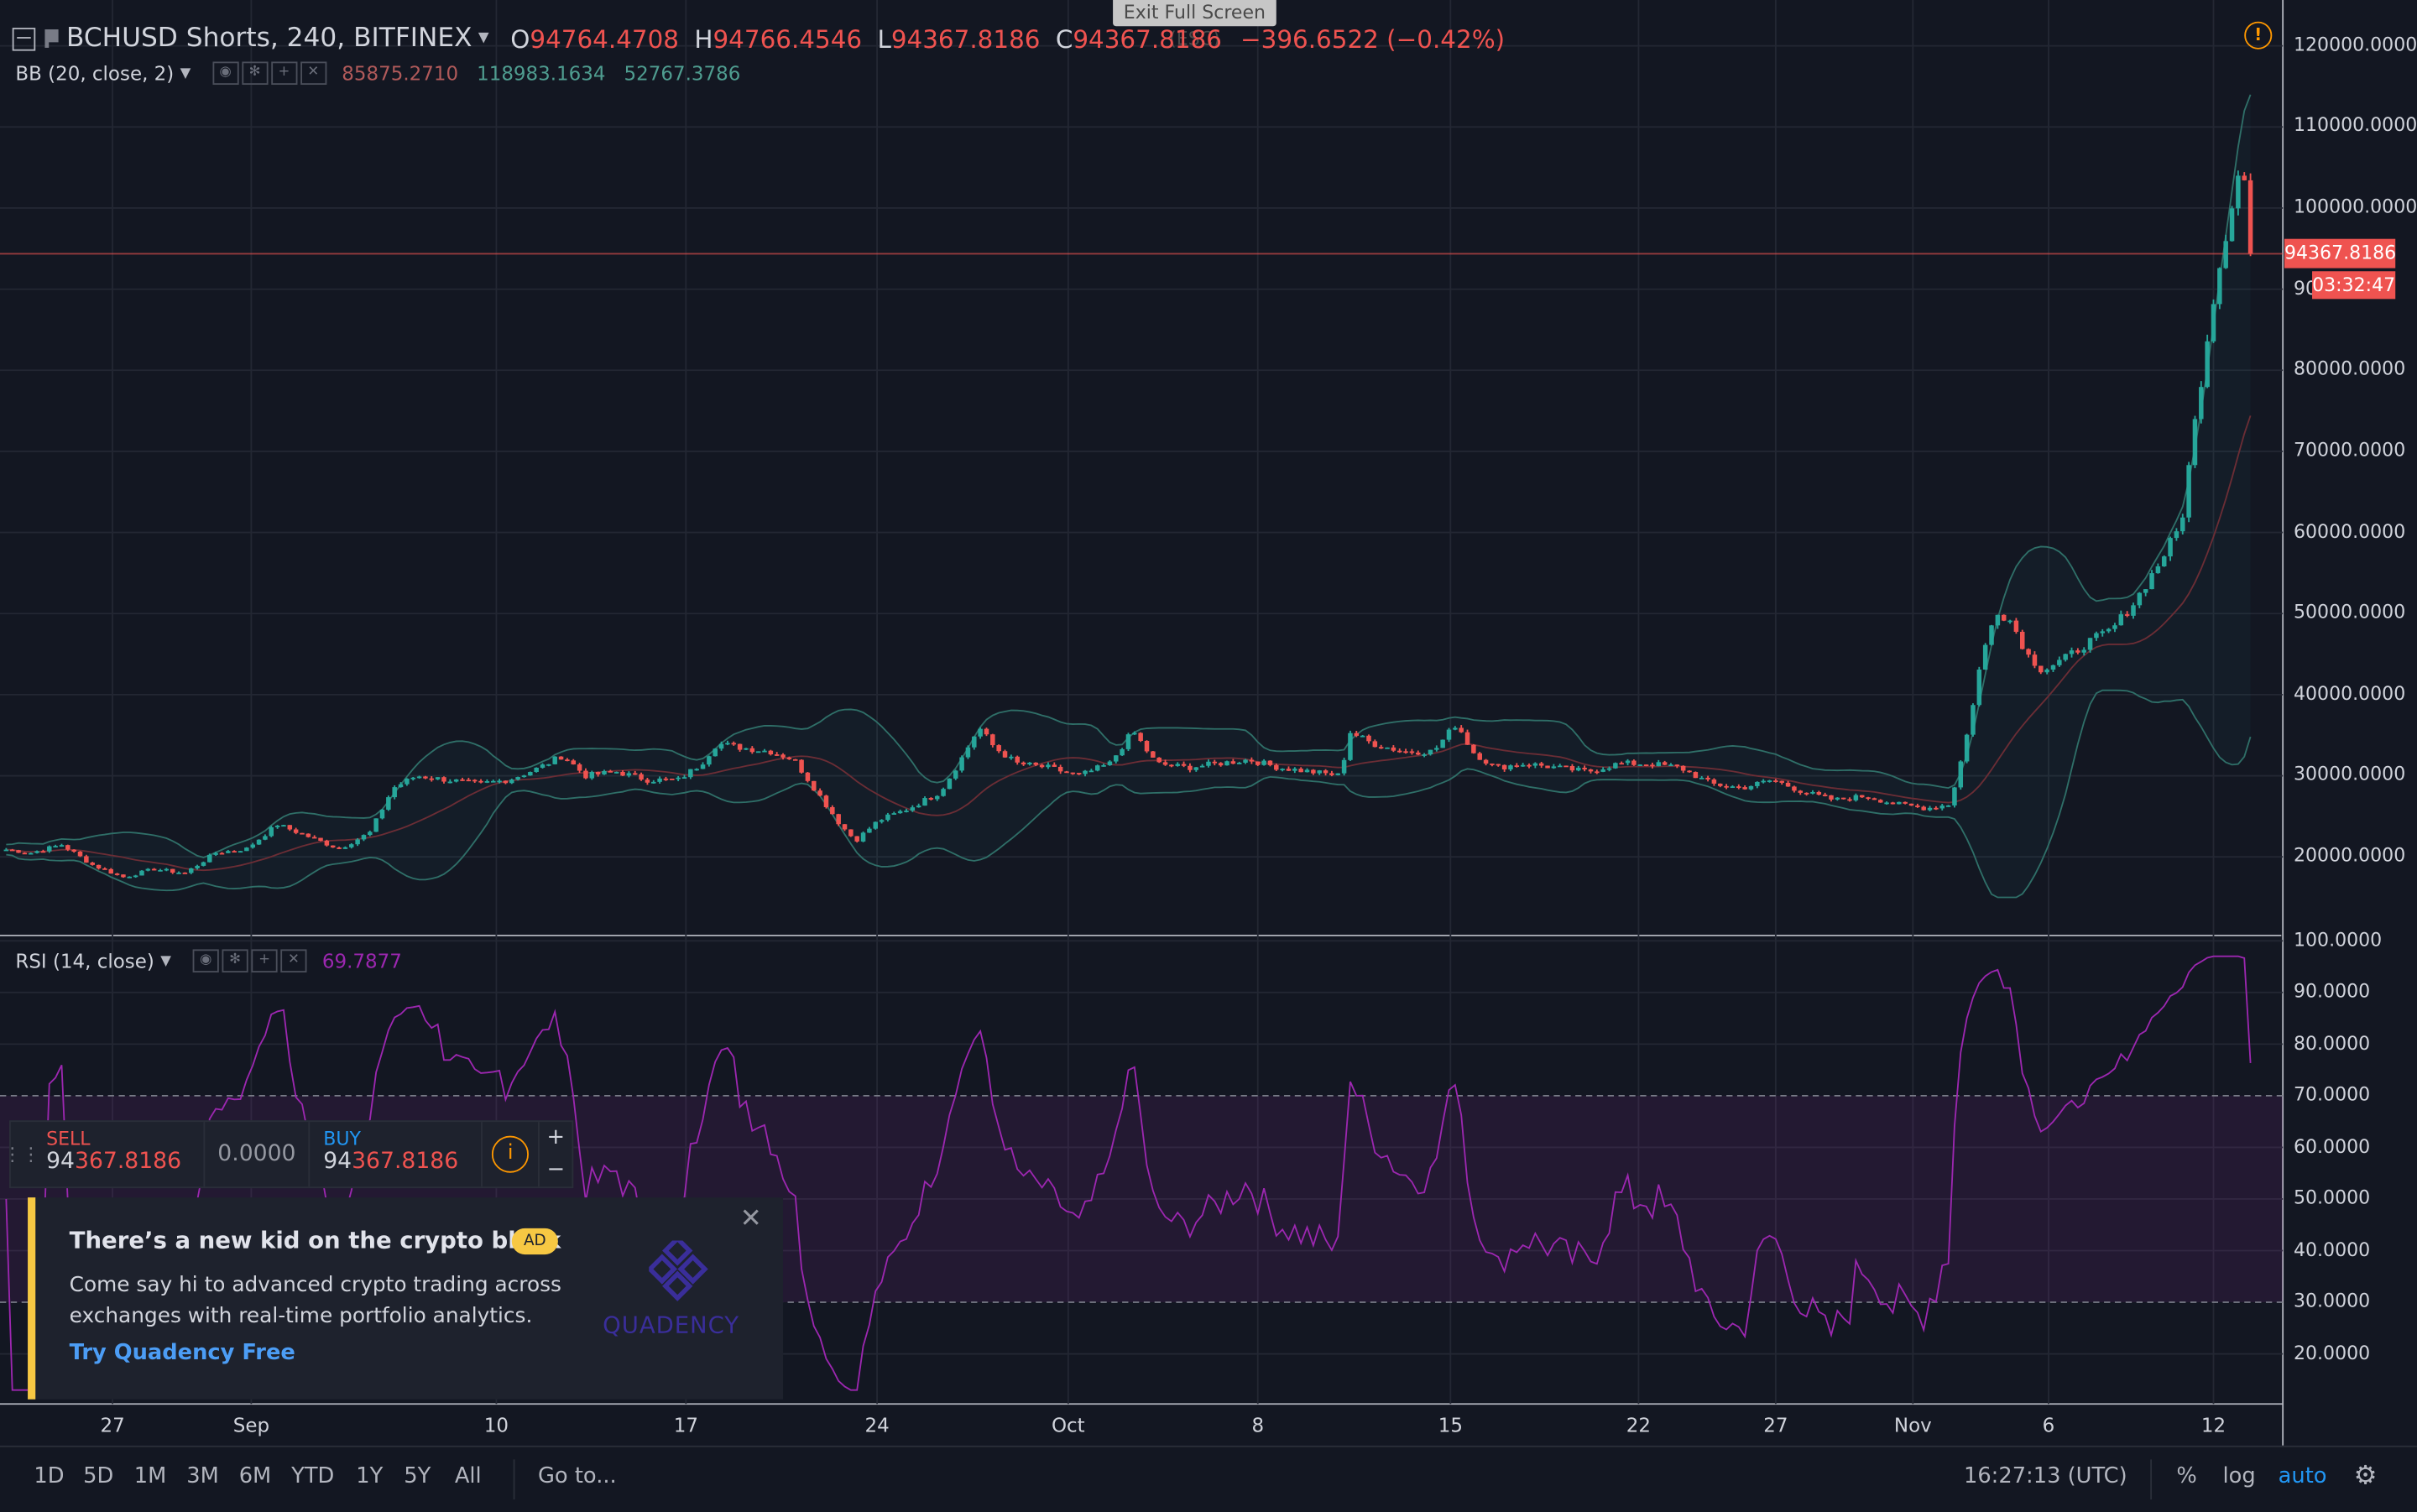 Image resolution: width=2417 pixels, height=1512 pixels. What do you see at coordinates (202, 1476) in the screenshot?
I see `range-button-3m: 3M` at bounding box center [202, 1476].